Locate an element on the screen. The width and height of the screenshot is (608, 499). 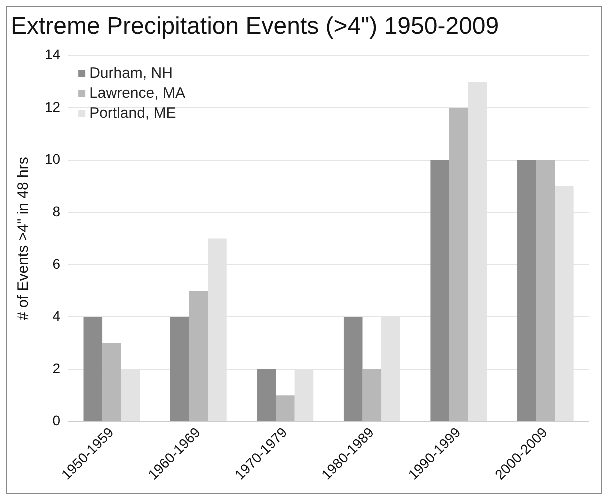
y-axis-title: # of Events >4" in 48 hrs is located at coordinates (23, 238).